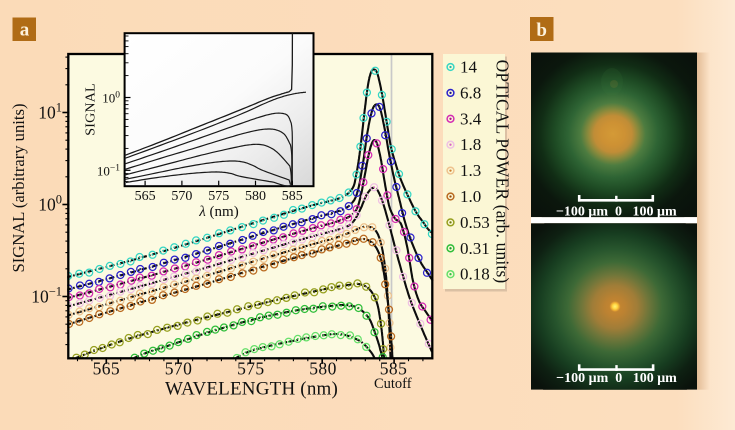  Describe the element at coordinates (470, 196) in the screenshot. I see `svg-text: 1.0` at that location.